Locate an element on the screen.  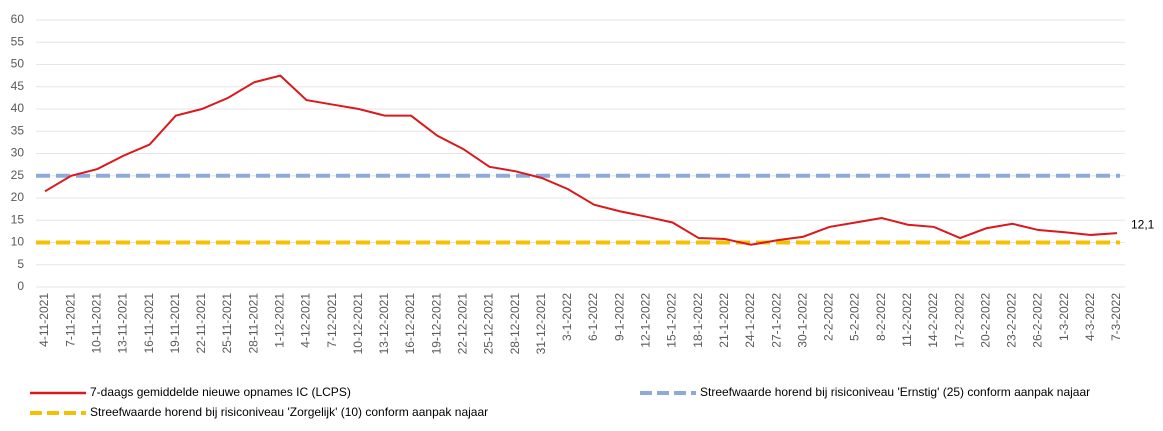
x-tick-label: 13-12-2021 is located at coordinates (384, 324).